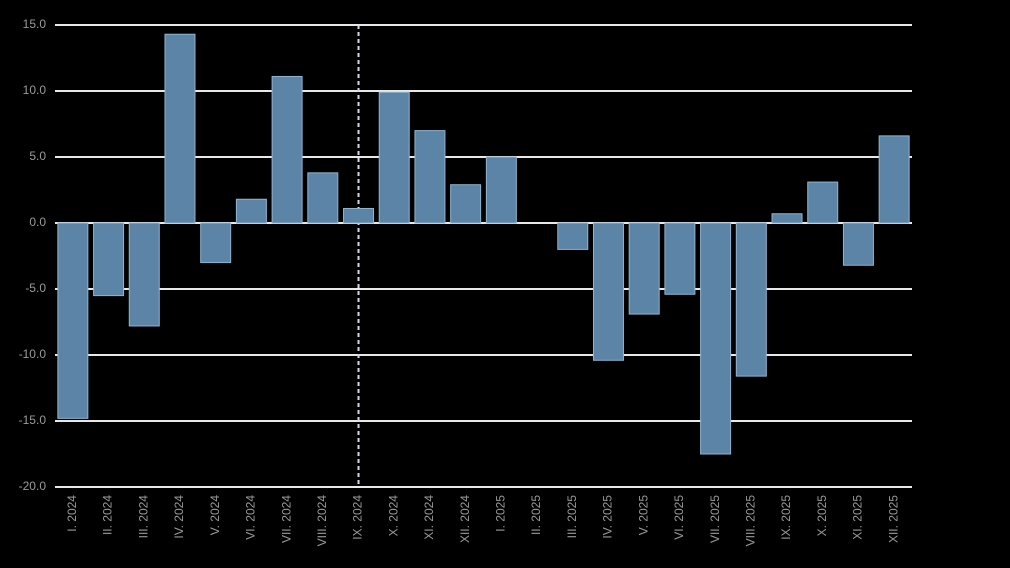 Image resolution: width=1010 pixels, height=568 pixels. What do you see at coordinates (822, 516) in the screenshot?
I see `x-tick-label: X. 2025` at bounding box center [822, 516].